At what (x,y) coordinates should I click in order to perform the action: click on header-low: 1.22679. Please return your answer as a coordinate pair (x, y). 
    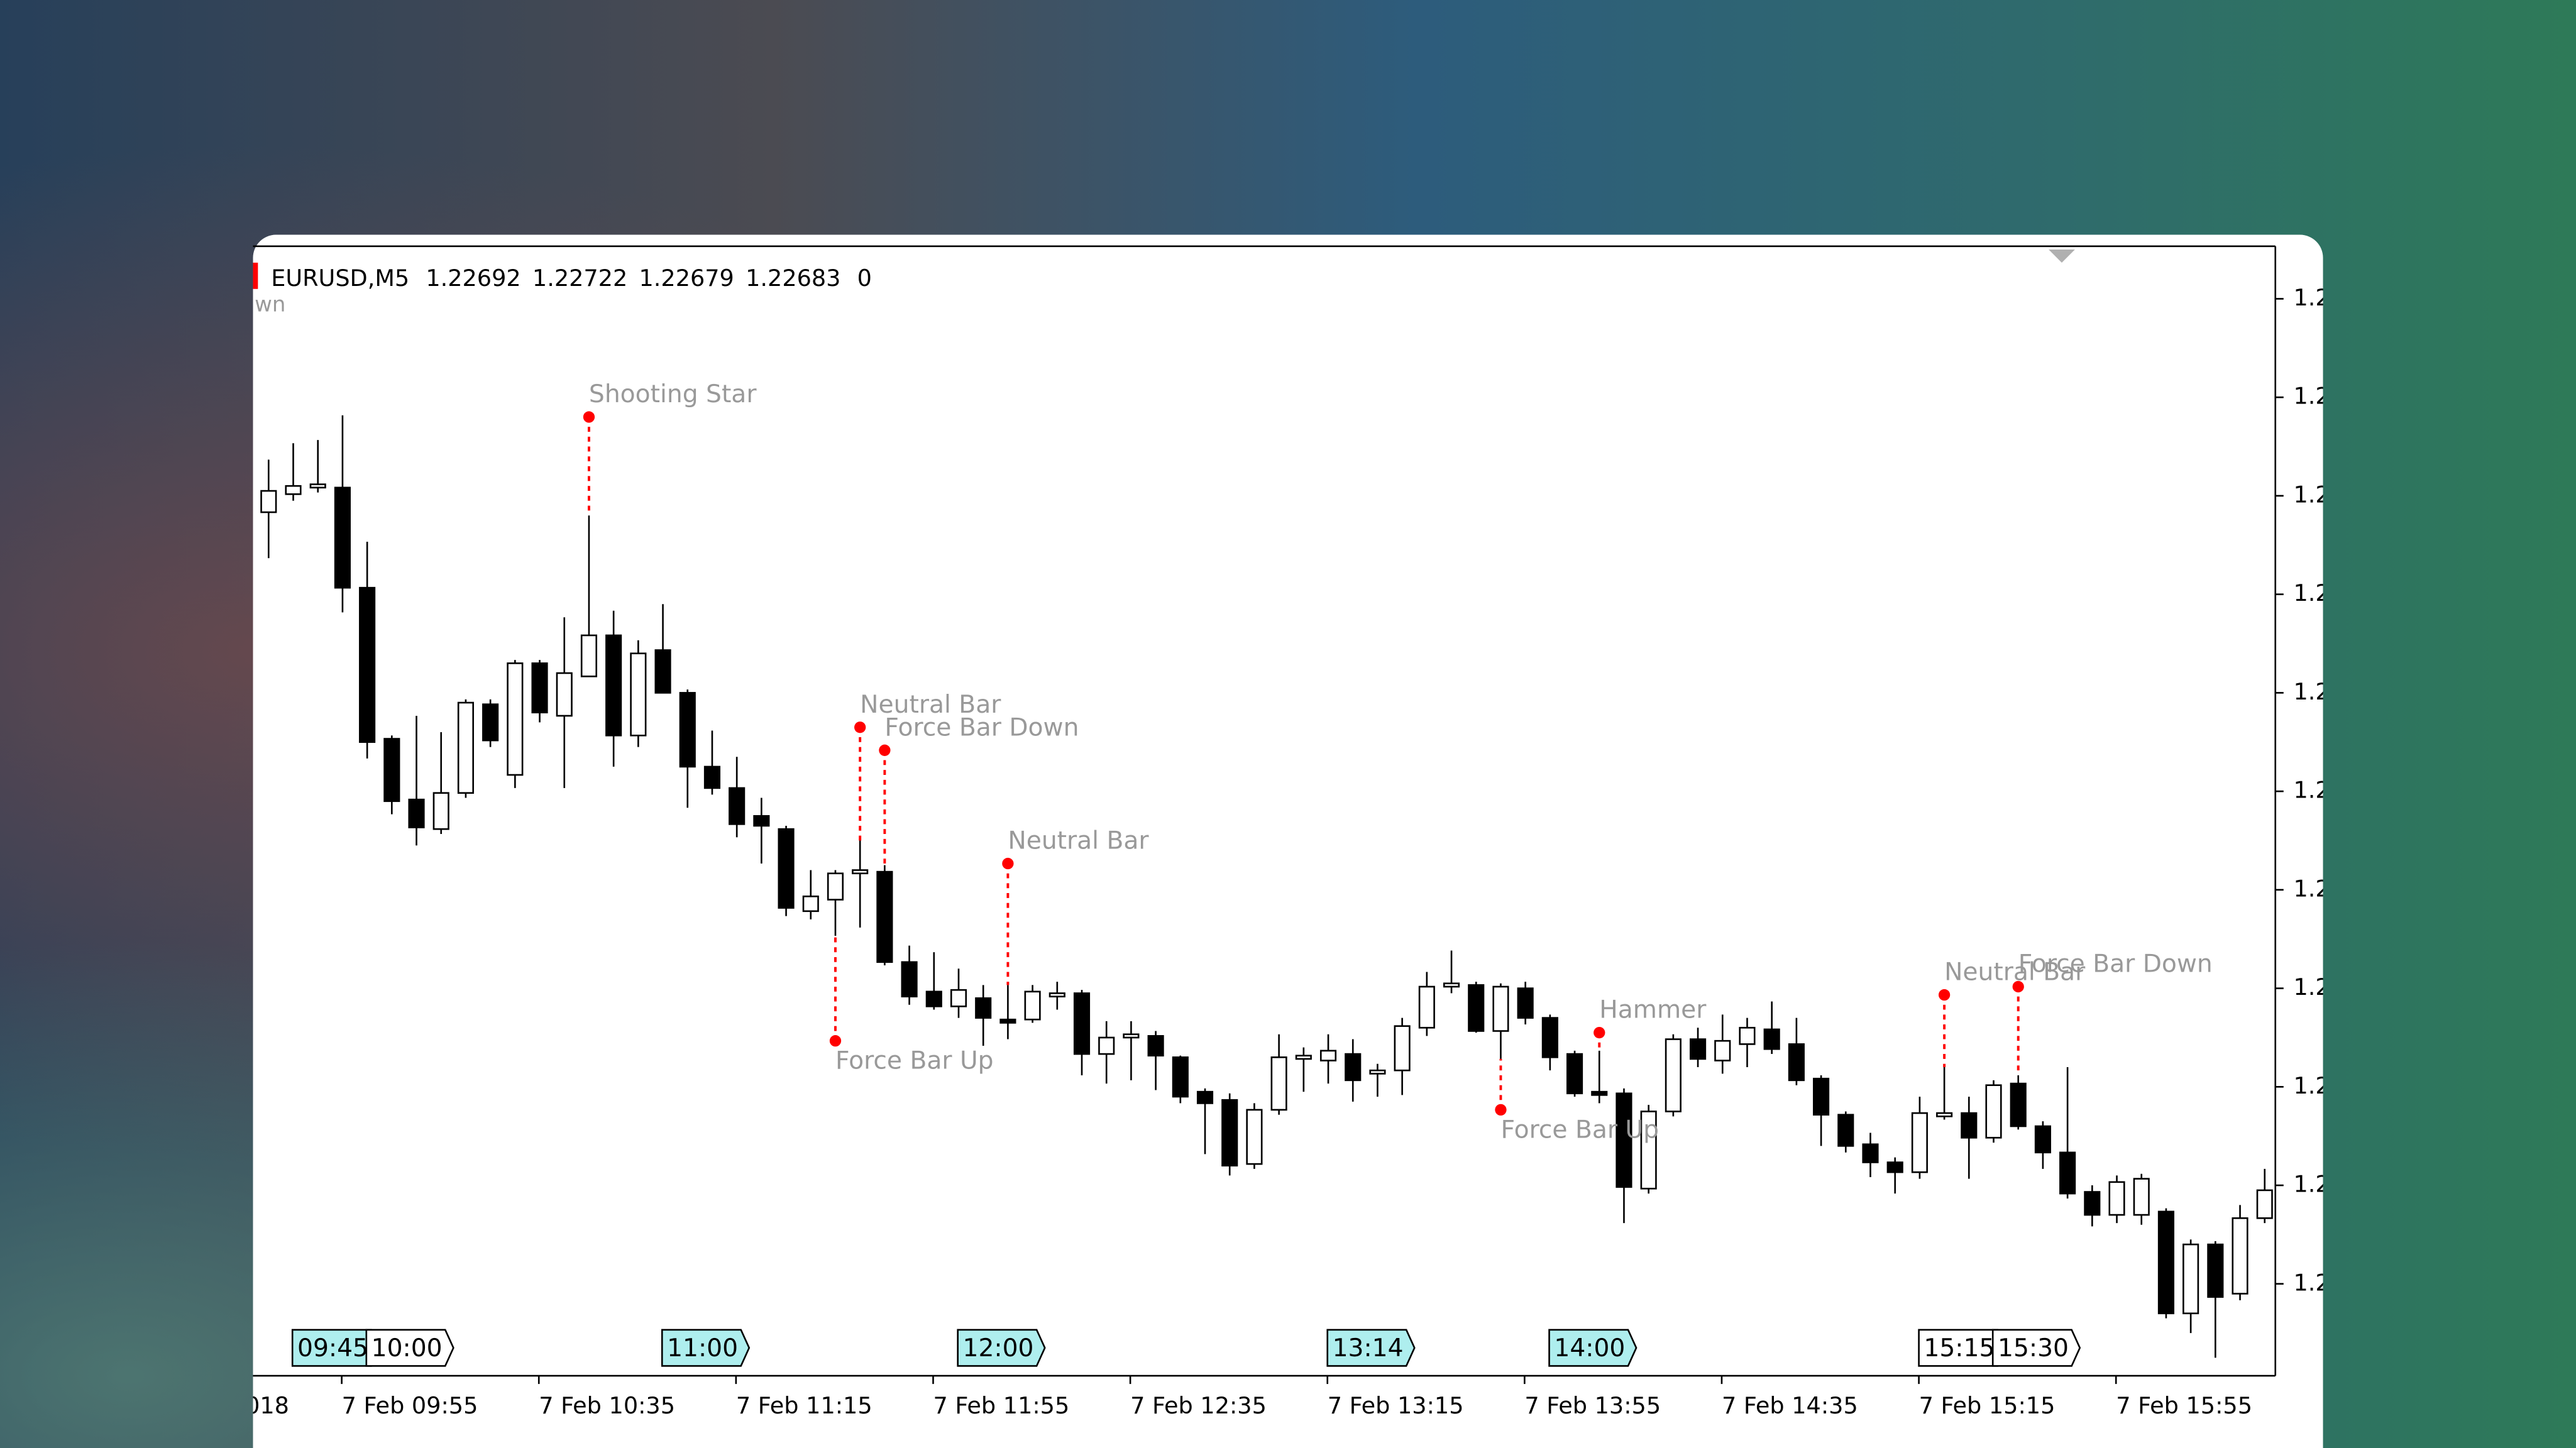
    Looking at the image, I should click on (687, 278).